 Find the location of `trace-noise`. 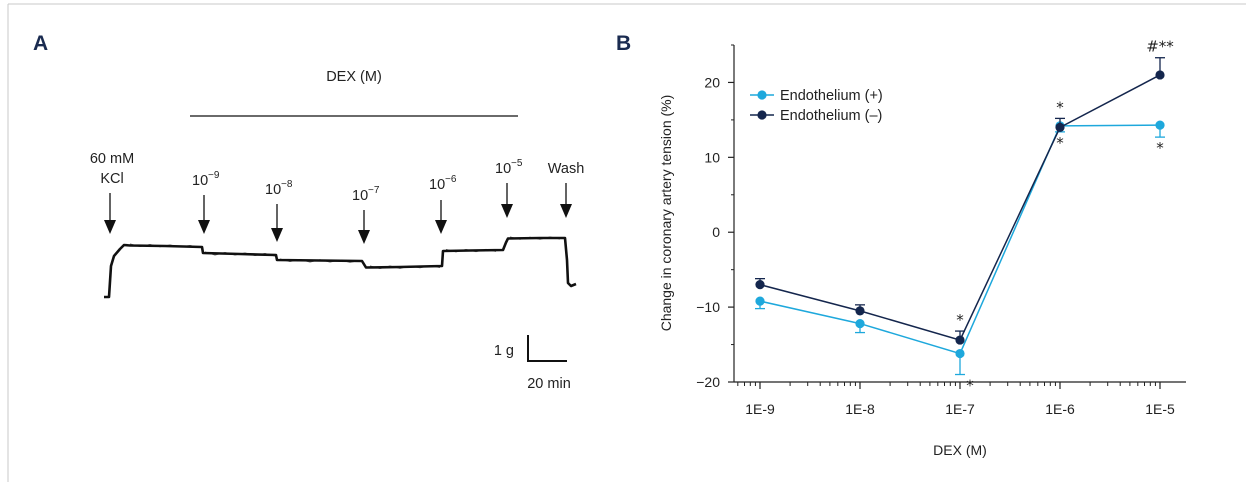

trace-noise is located at coordinates (345, 253).